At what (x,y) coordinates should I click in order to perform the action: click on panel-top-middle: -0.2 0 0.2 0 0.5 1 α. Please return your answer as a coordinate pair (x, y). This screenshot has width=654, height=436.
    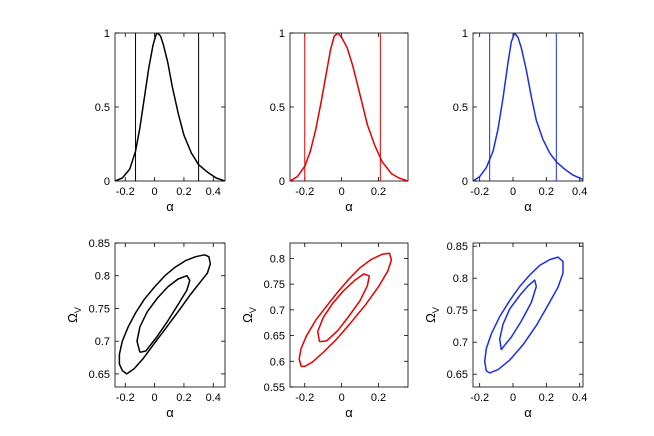
    Looking at the image, I should click on (339, 121).